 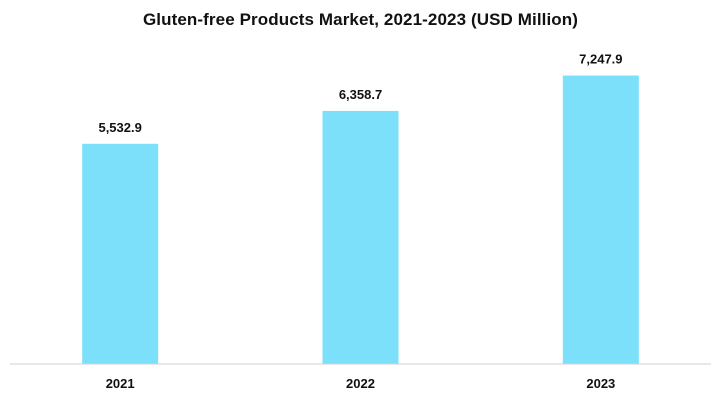 What do you see at coordinates (120, 383) in the screenshot?
I see `x-tick-label-2021: 2021` at bounding box center [120, 383].